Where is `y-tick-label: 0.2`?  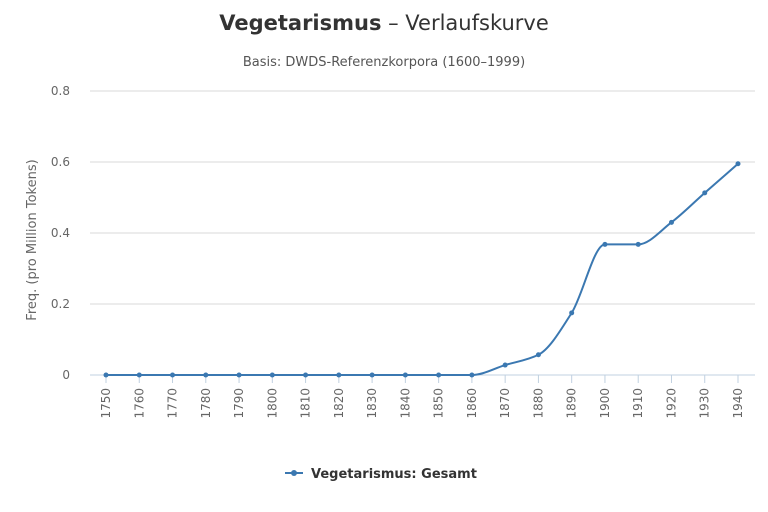
y-tick-label: 0.2 is located at coordinates (60, 304).